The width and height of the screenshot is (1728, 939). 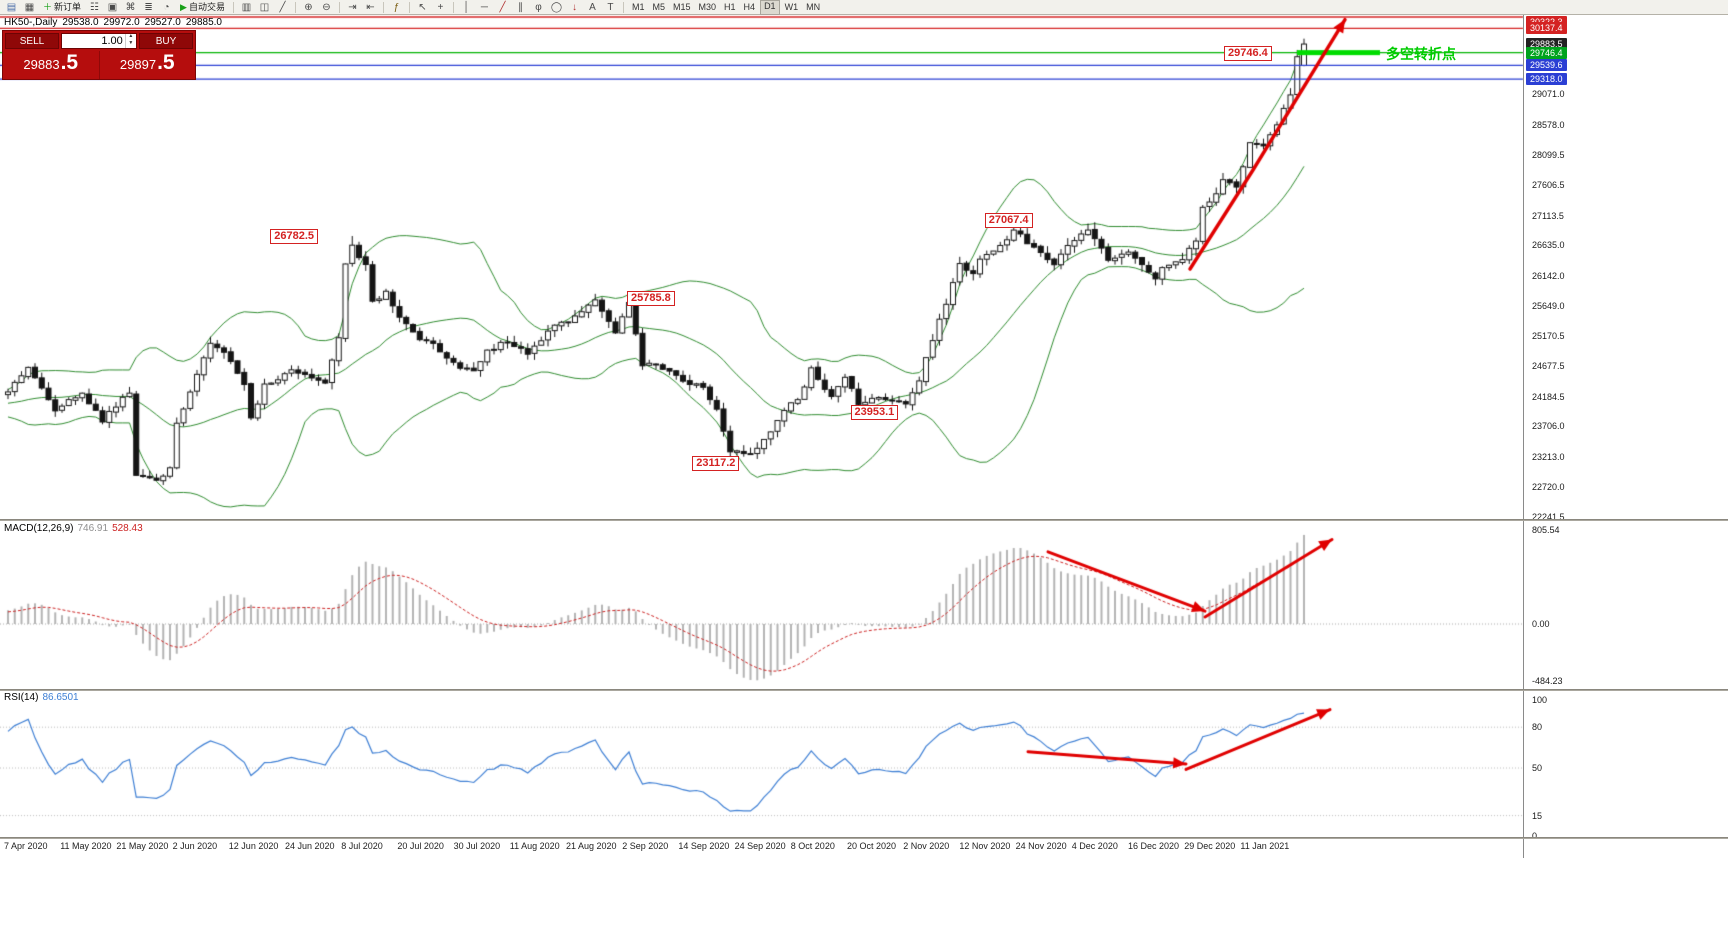 What do you see at coordinates (556, 7) in the screenshot?
I see `shapes-icon: ◯` at bounding box center [556, 7].